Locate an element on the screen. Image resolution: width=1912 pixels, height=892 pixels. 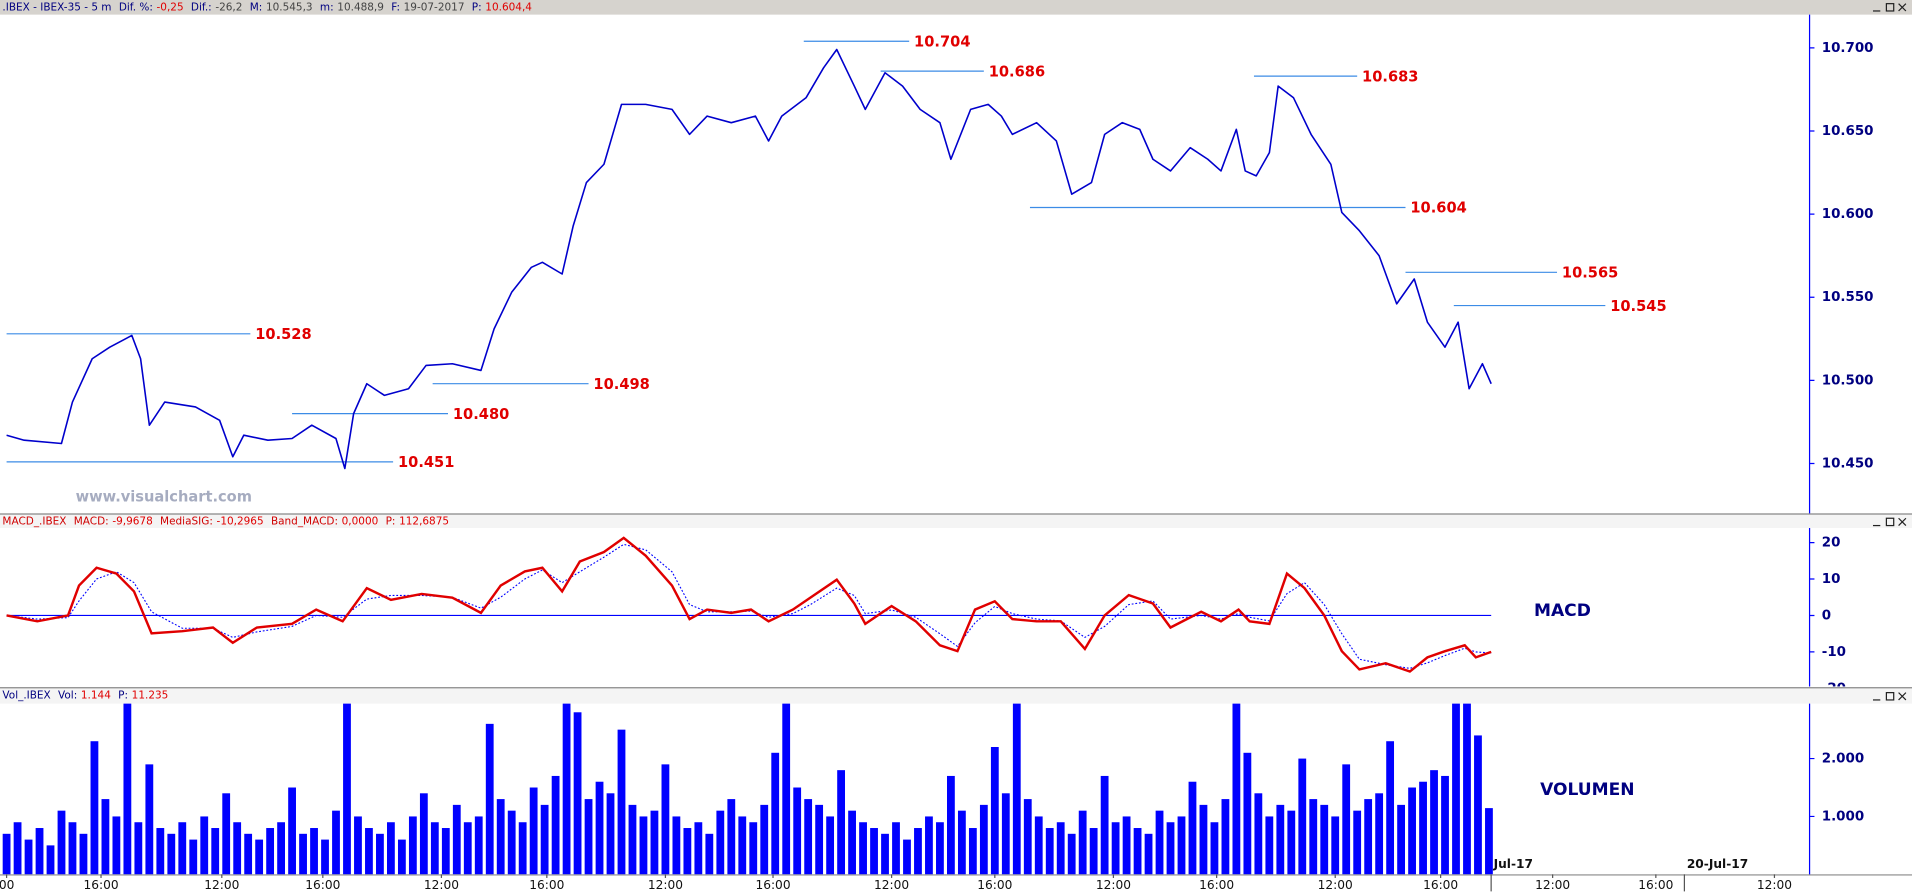
plot-area is located at coordinates (749, 604).